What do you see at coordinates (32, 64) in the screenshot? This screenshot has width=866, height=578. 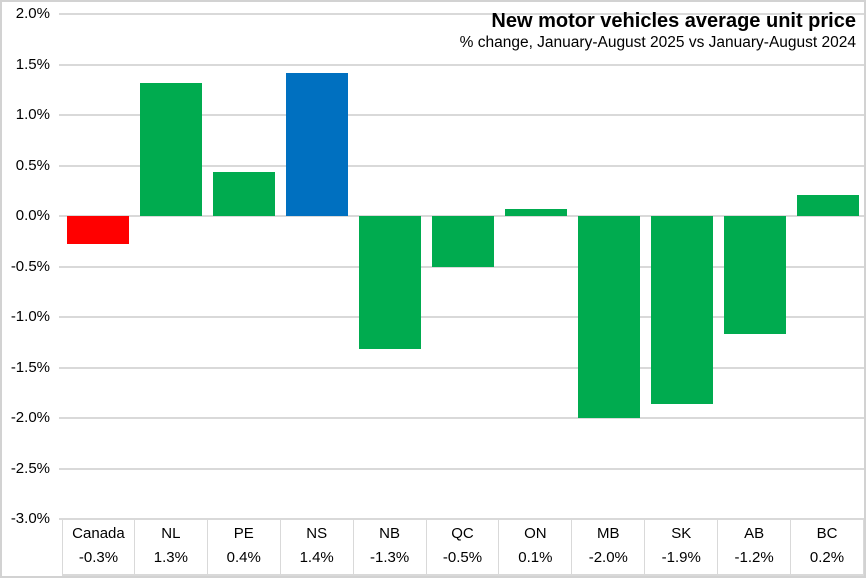 I see `y-tick-label: 1.5%` at bounding box center [32, 64].